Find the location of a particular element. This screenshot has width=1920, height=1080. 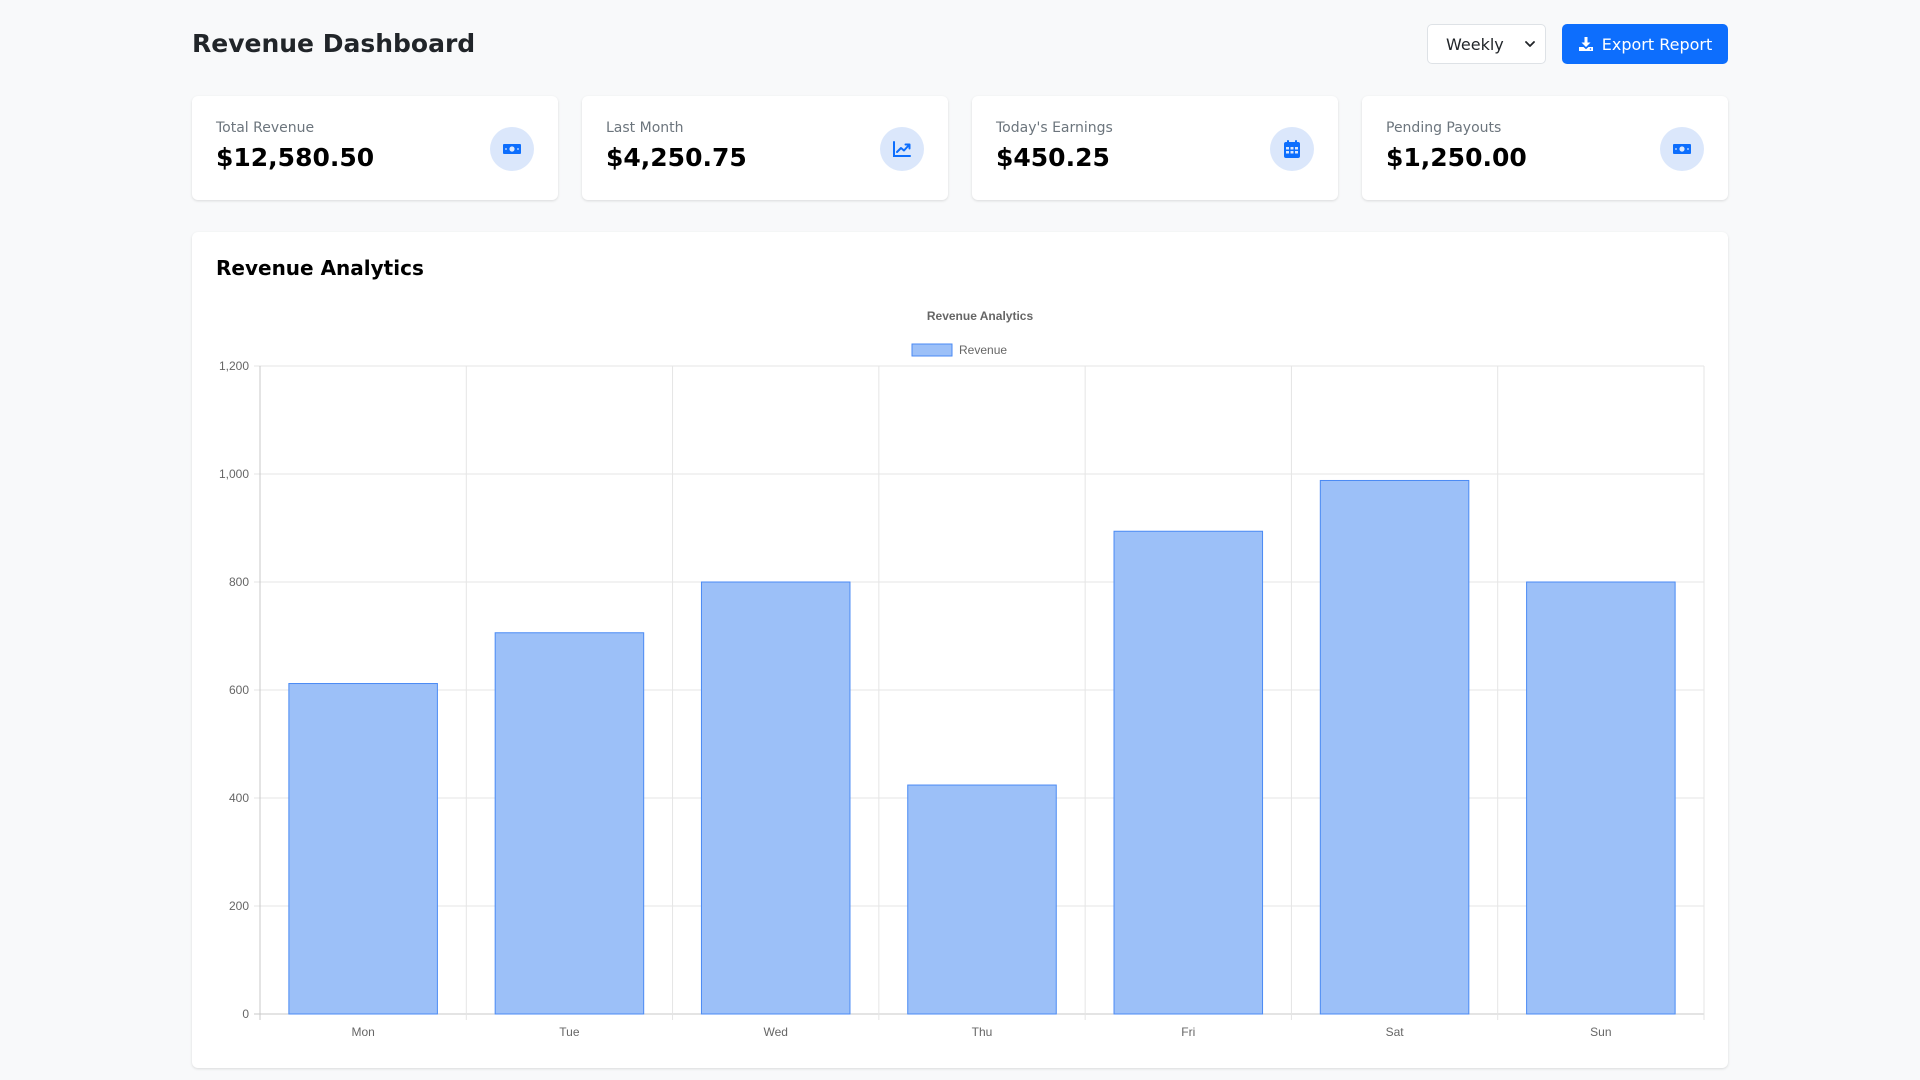

export-report-button: Export Report is located at coordinates (1645, 44).